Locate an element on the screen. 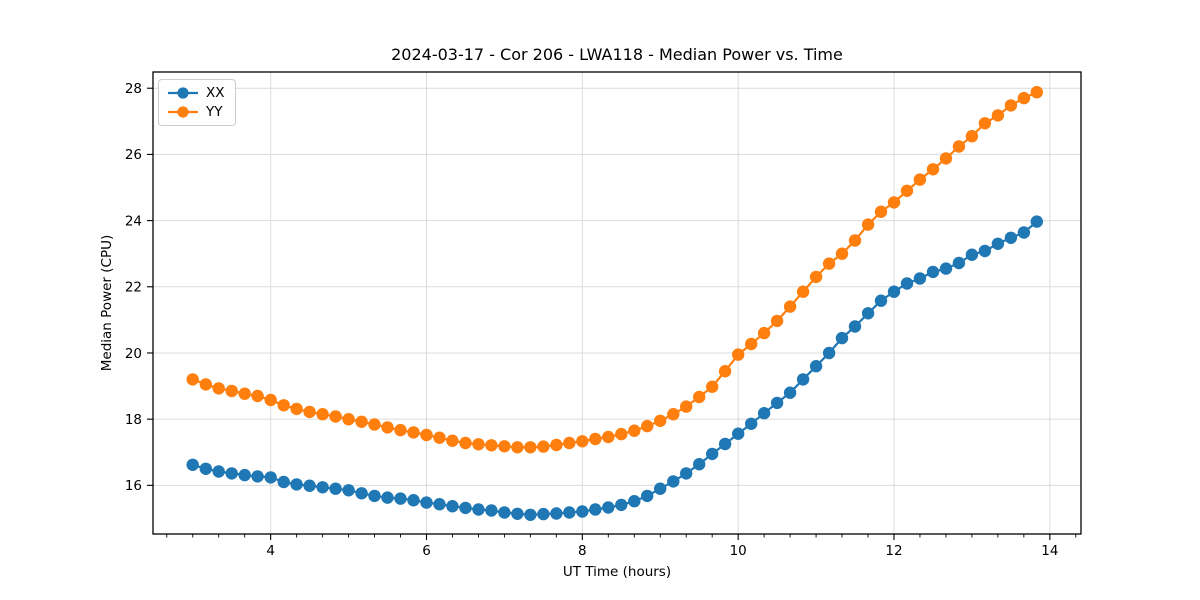 This screenshot has height=600, width=1200. x-tick-label: 8 is located at coordinates (582, 551).